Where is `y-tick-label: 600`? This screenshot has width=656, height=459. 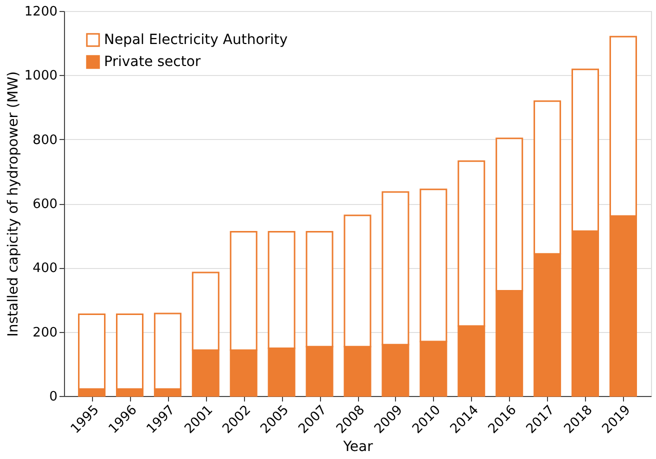 y-tick-label: 600 is located at coordinates (45, 204).